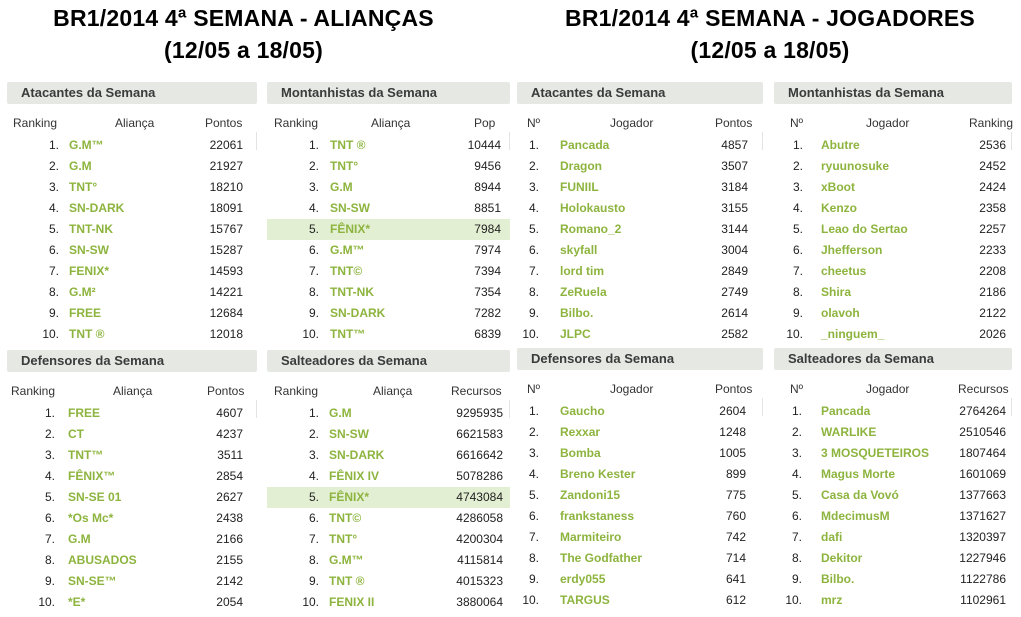 Image resolution: width=1021 pixels, height=617 pixels. I want to click on column-headers: Nº Jogador Recursos, so click(893, 389).